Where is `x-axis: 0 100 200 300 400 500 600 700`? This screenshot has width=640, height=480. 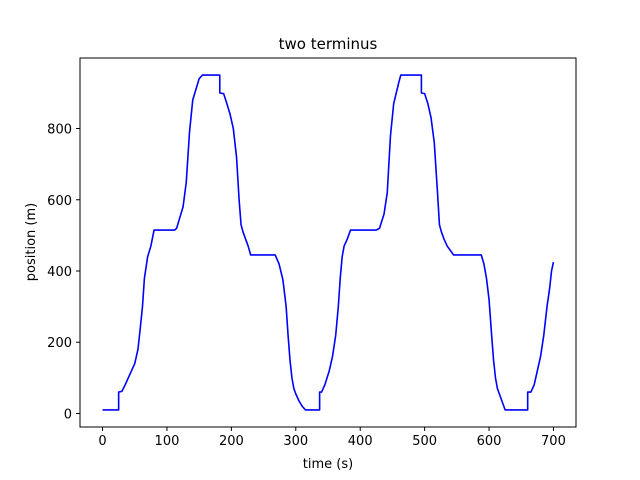
x-axis: 0 100 200 300 400 500 600 700 is located at coordinates (332, 438).